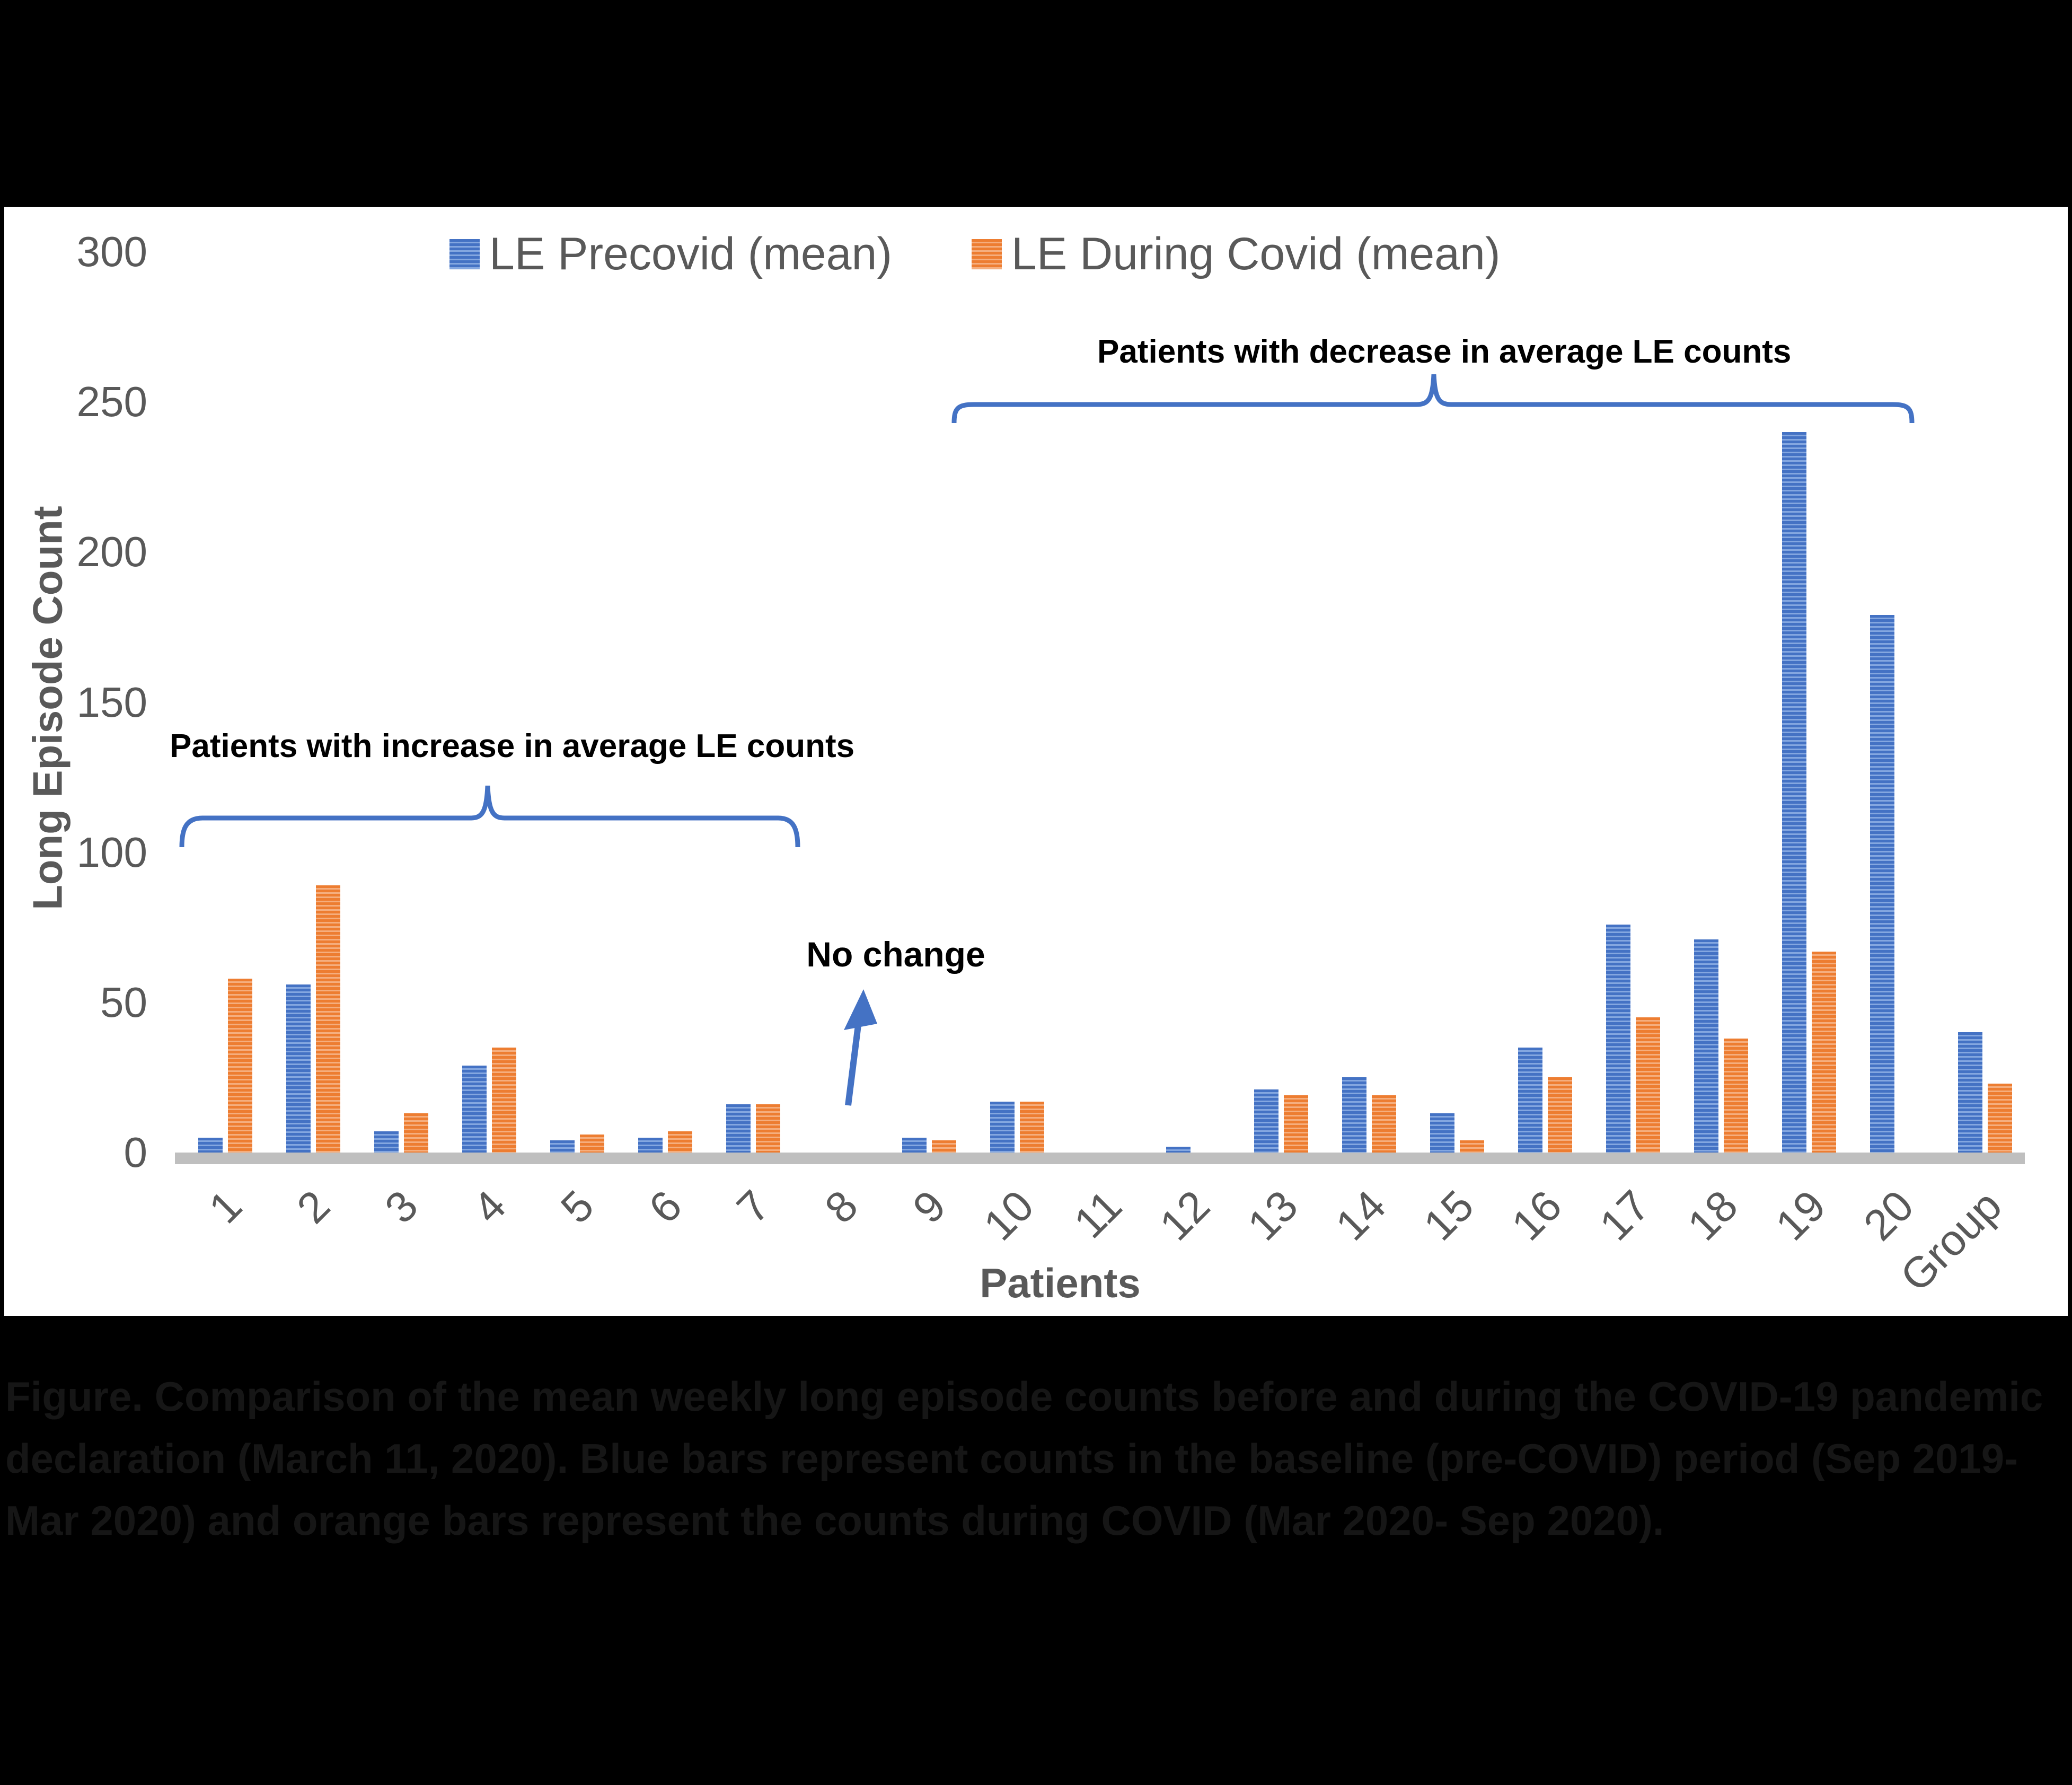  What do you see at coordinates (1060, 1283) in the screenshot?
I see `x-axis-title: Patients` at bounding box center [1060, 1283].